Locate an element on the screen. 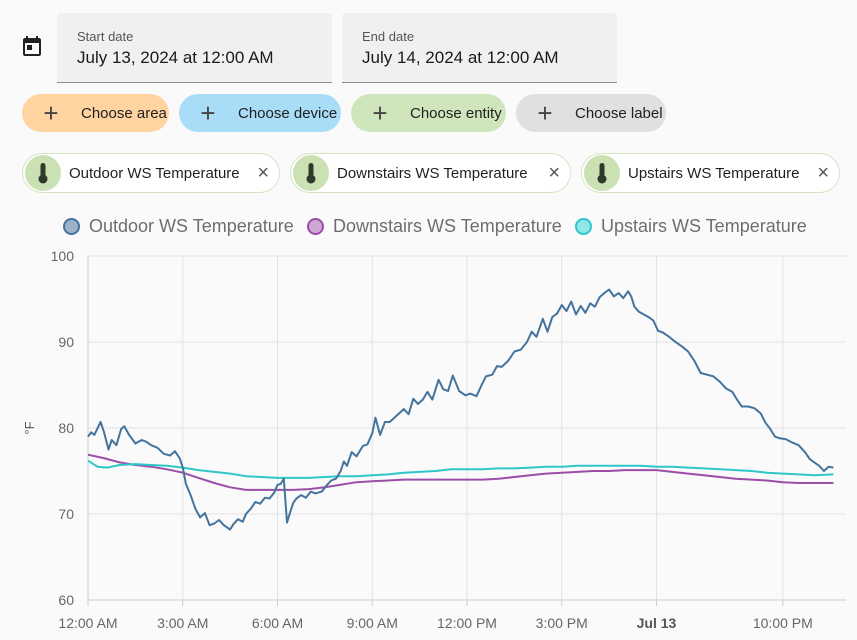  entity-pill-downstairs: Downstairs WS Temperature × is located at coordinates (430, 173).